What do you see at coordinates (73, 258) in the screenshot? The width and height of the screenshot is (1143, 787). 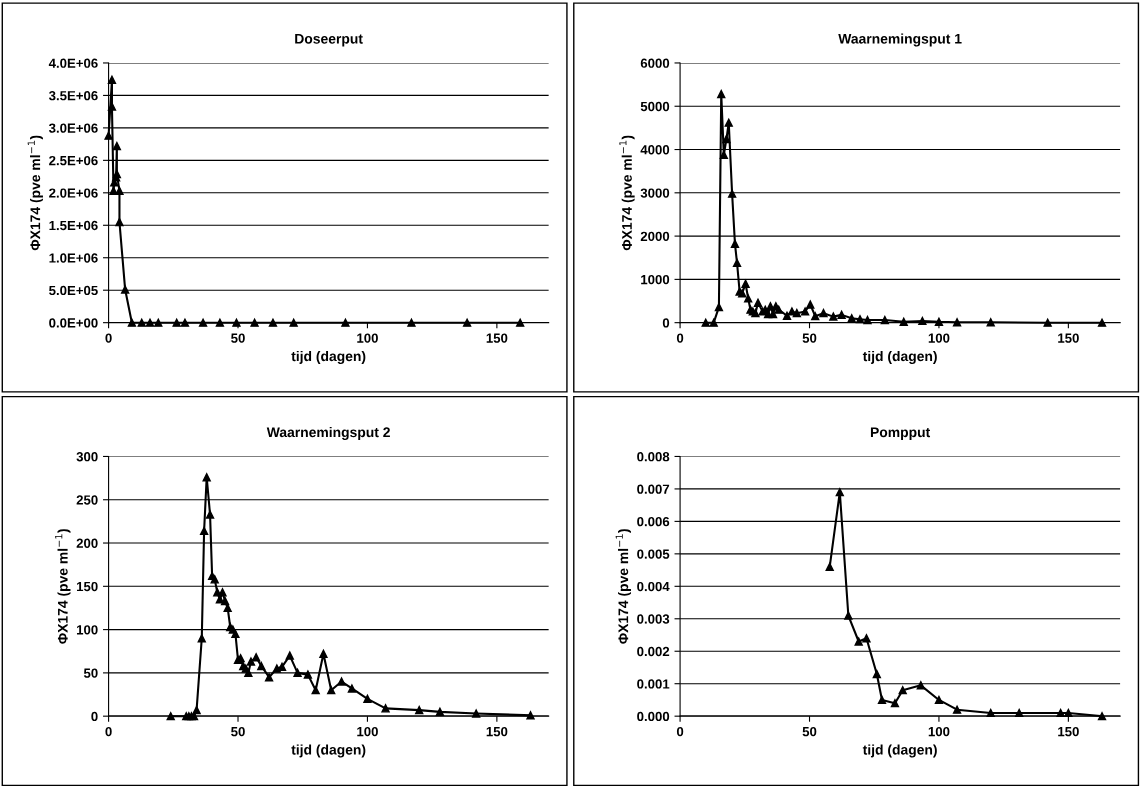 I see `y-tick-label: 1.0E+06` at bounding box center [73, 258].